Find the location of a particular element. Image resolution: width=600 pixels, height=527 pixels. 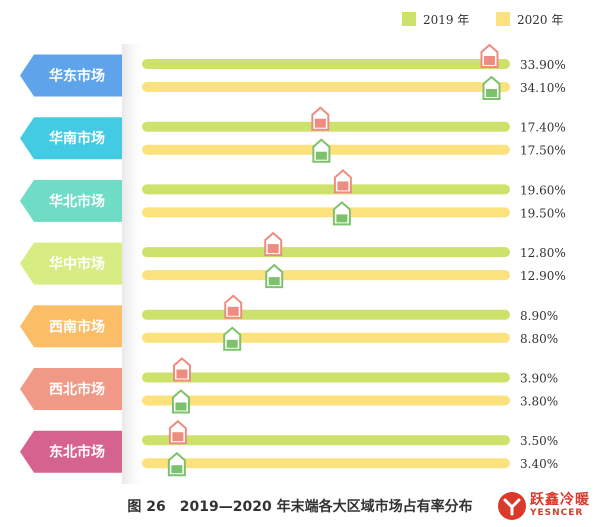

logo-mark-icon is located at coordinates (512, 506).